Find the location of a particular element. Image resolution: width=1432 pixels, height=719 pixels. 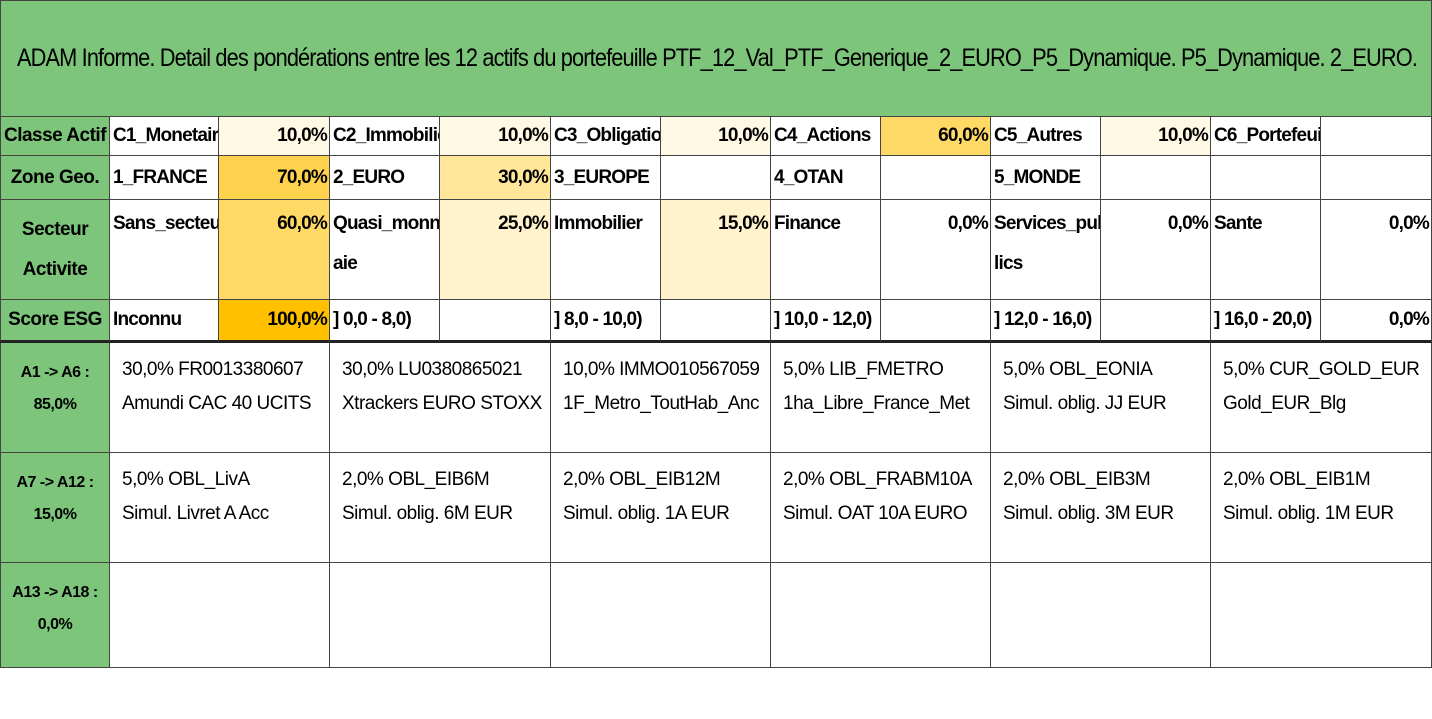

asset-group-total: 15,0% is located at coordinates (55, 514).